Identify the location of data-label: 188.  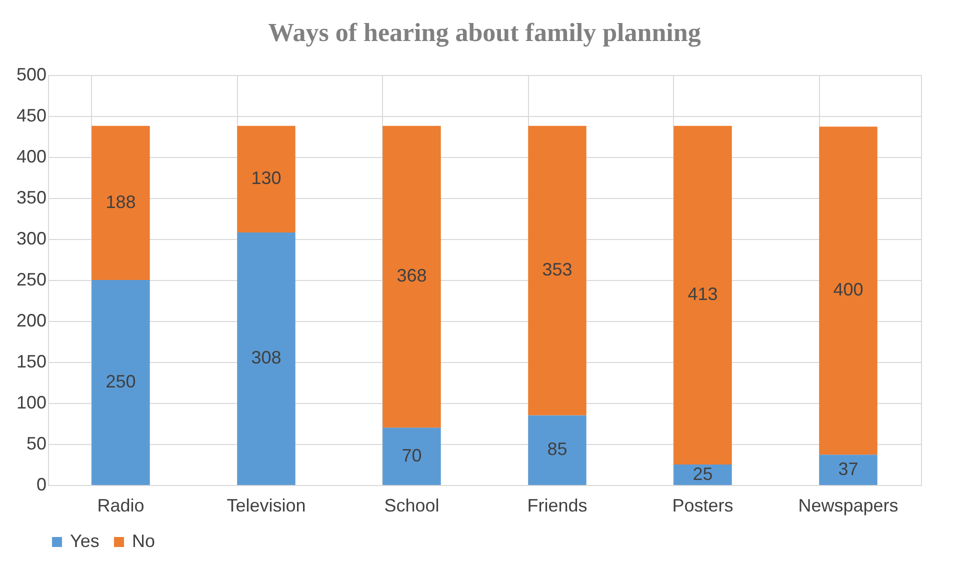
(121, 202).